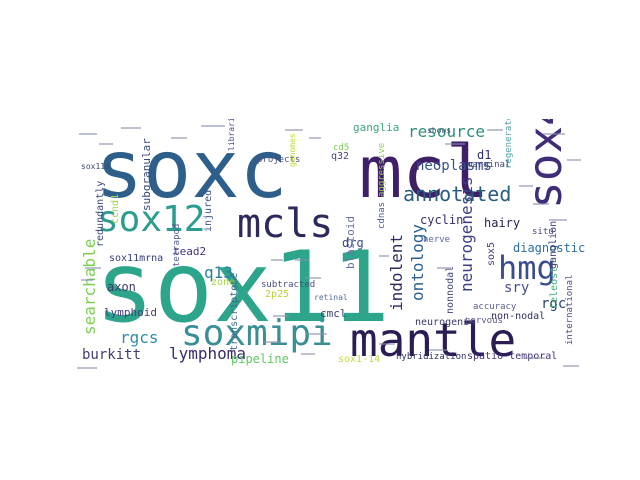  I want to click on word: rgc, so click(553, 304).